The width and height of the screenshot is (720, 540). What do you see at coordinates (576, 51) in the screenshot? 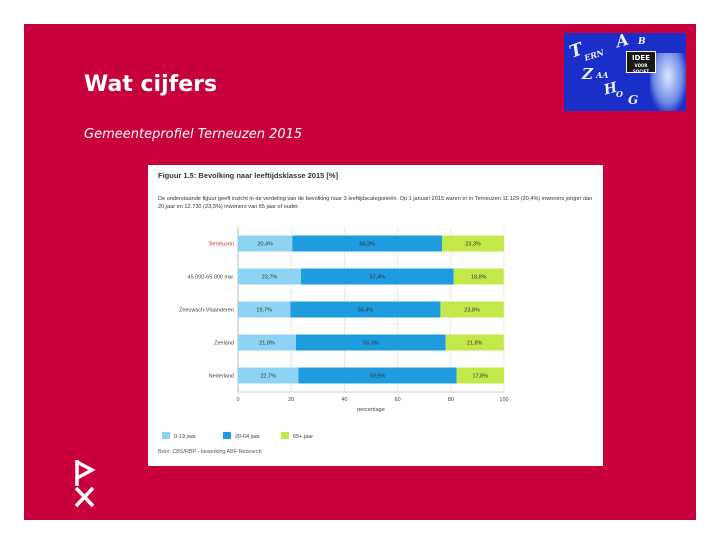
I see `logo-letter: T` at bounding box center [576, 51].